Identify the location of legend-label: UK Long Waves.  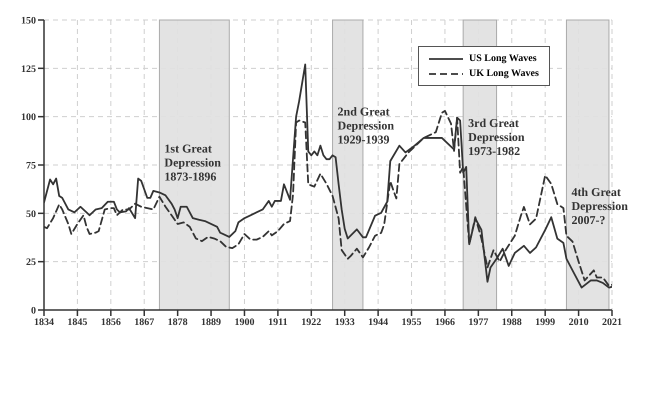
(504, 73).